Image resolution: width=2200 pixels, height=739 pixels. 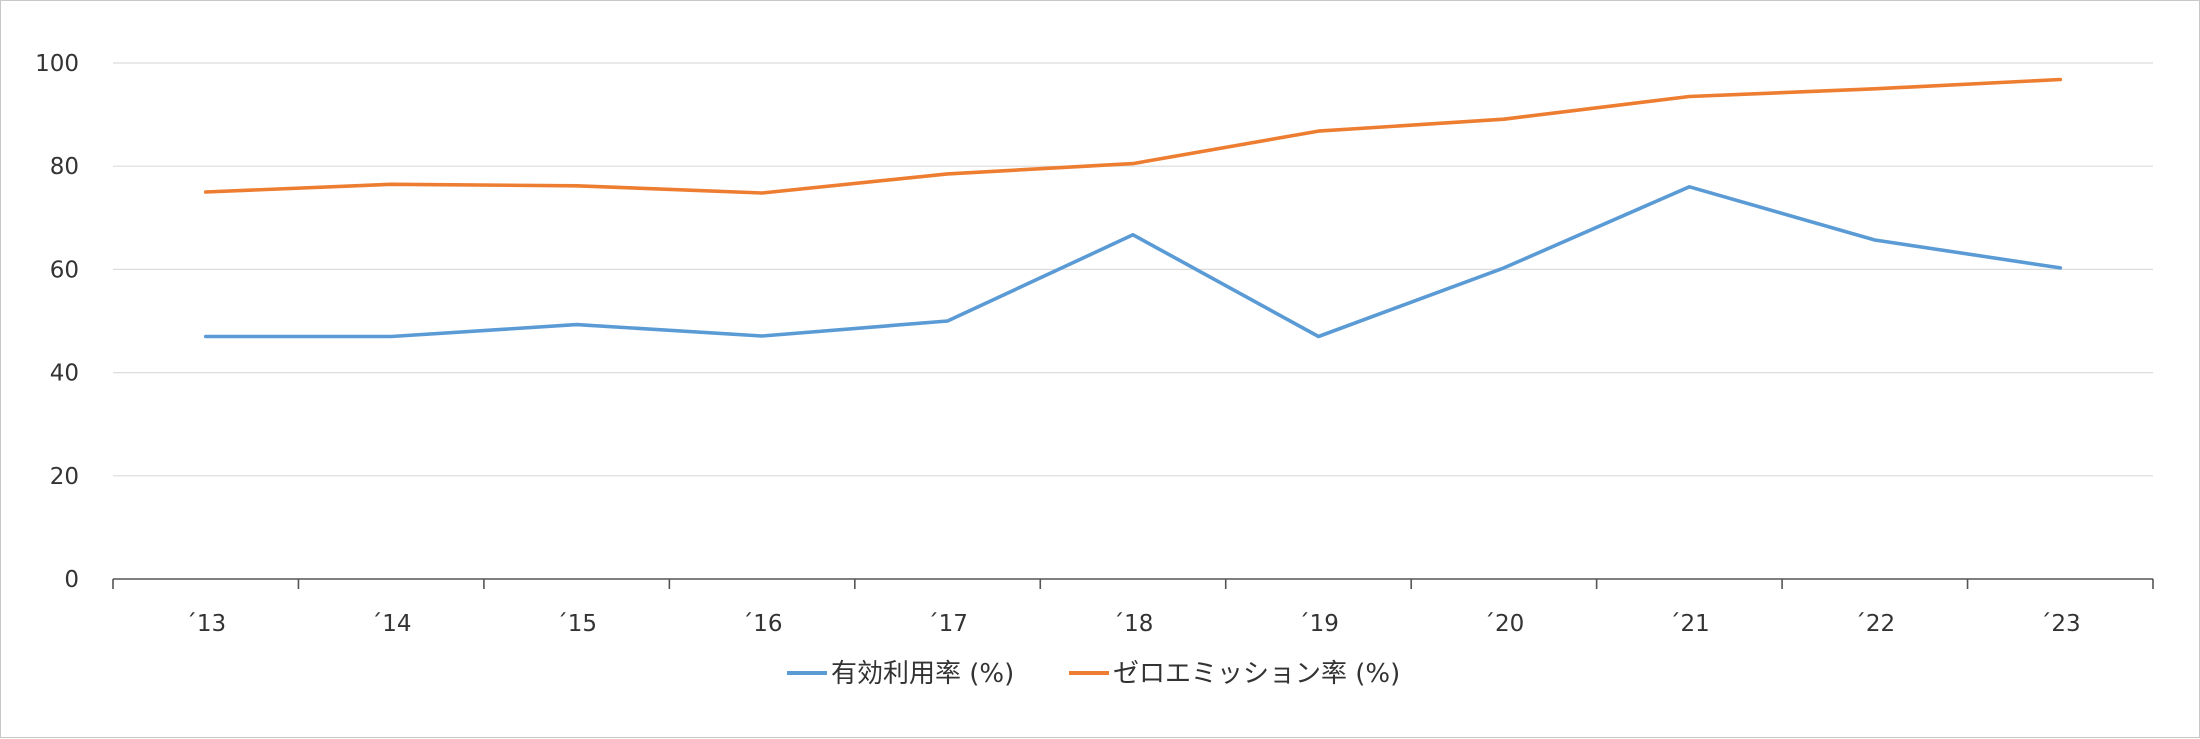 What do you see at coordinates (1318, 624) in the screenshot?
I see `x-tick-label: ´19` at bounding box center [1318, 624].